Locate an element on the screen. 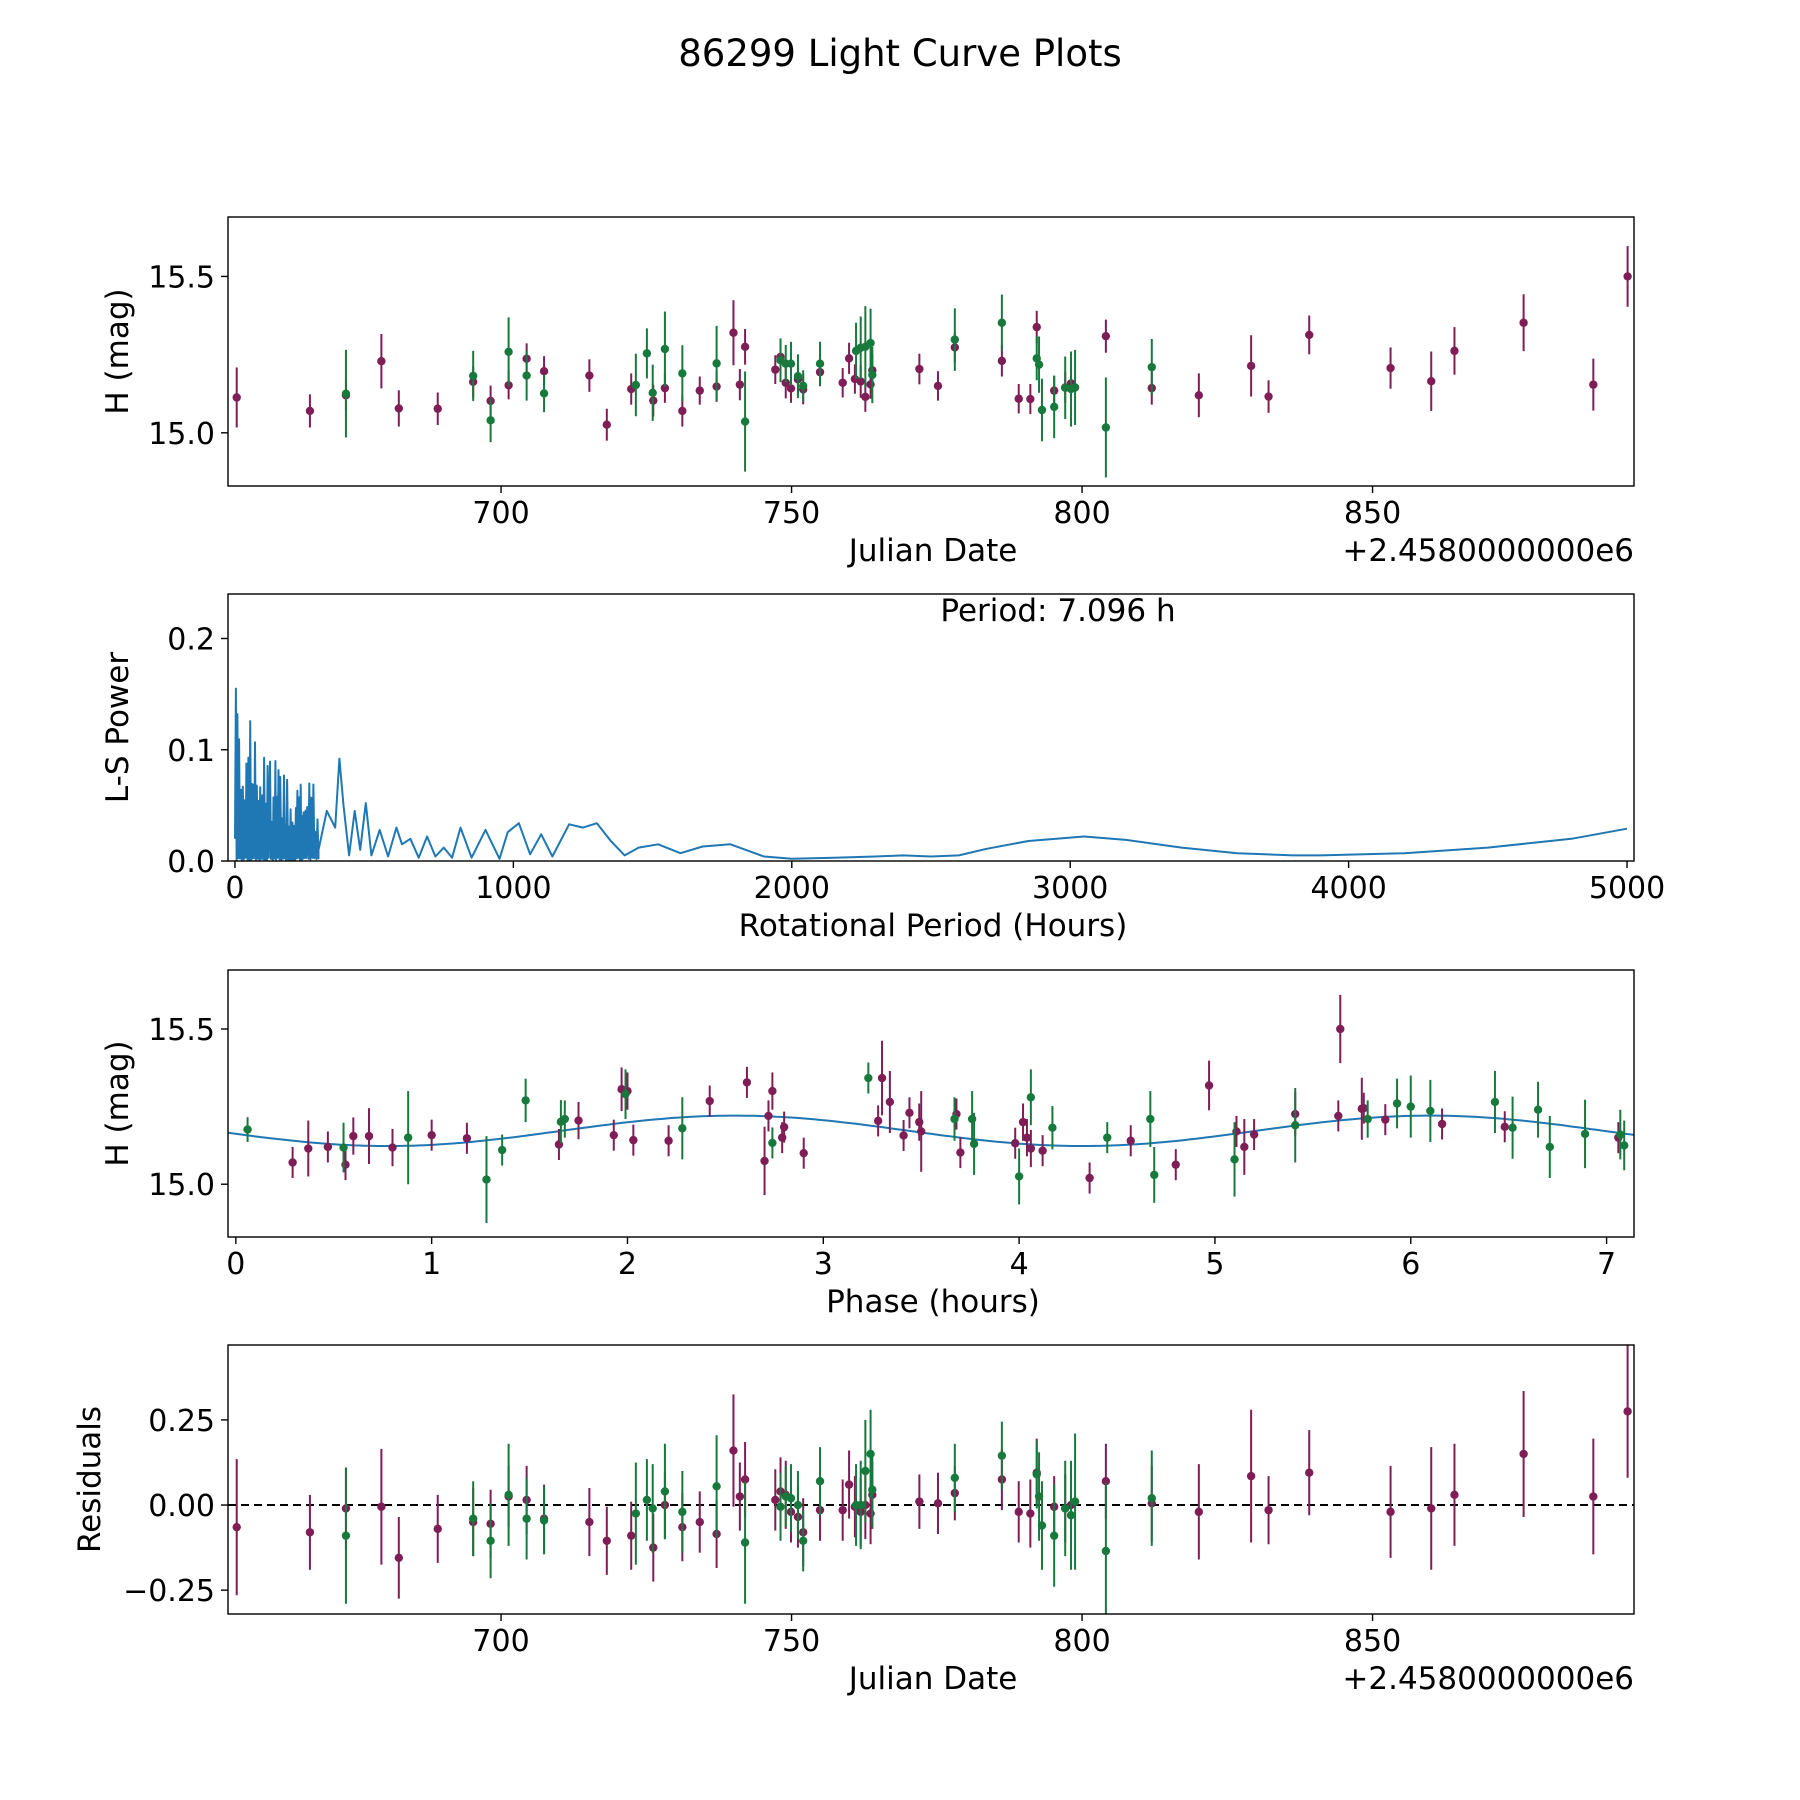 This screenshot has width=1800, height=1800. y-tick-label: 15.5 is located at coordinates (181, 277).